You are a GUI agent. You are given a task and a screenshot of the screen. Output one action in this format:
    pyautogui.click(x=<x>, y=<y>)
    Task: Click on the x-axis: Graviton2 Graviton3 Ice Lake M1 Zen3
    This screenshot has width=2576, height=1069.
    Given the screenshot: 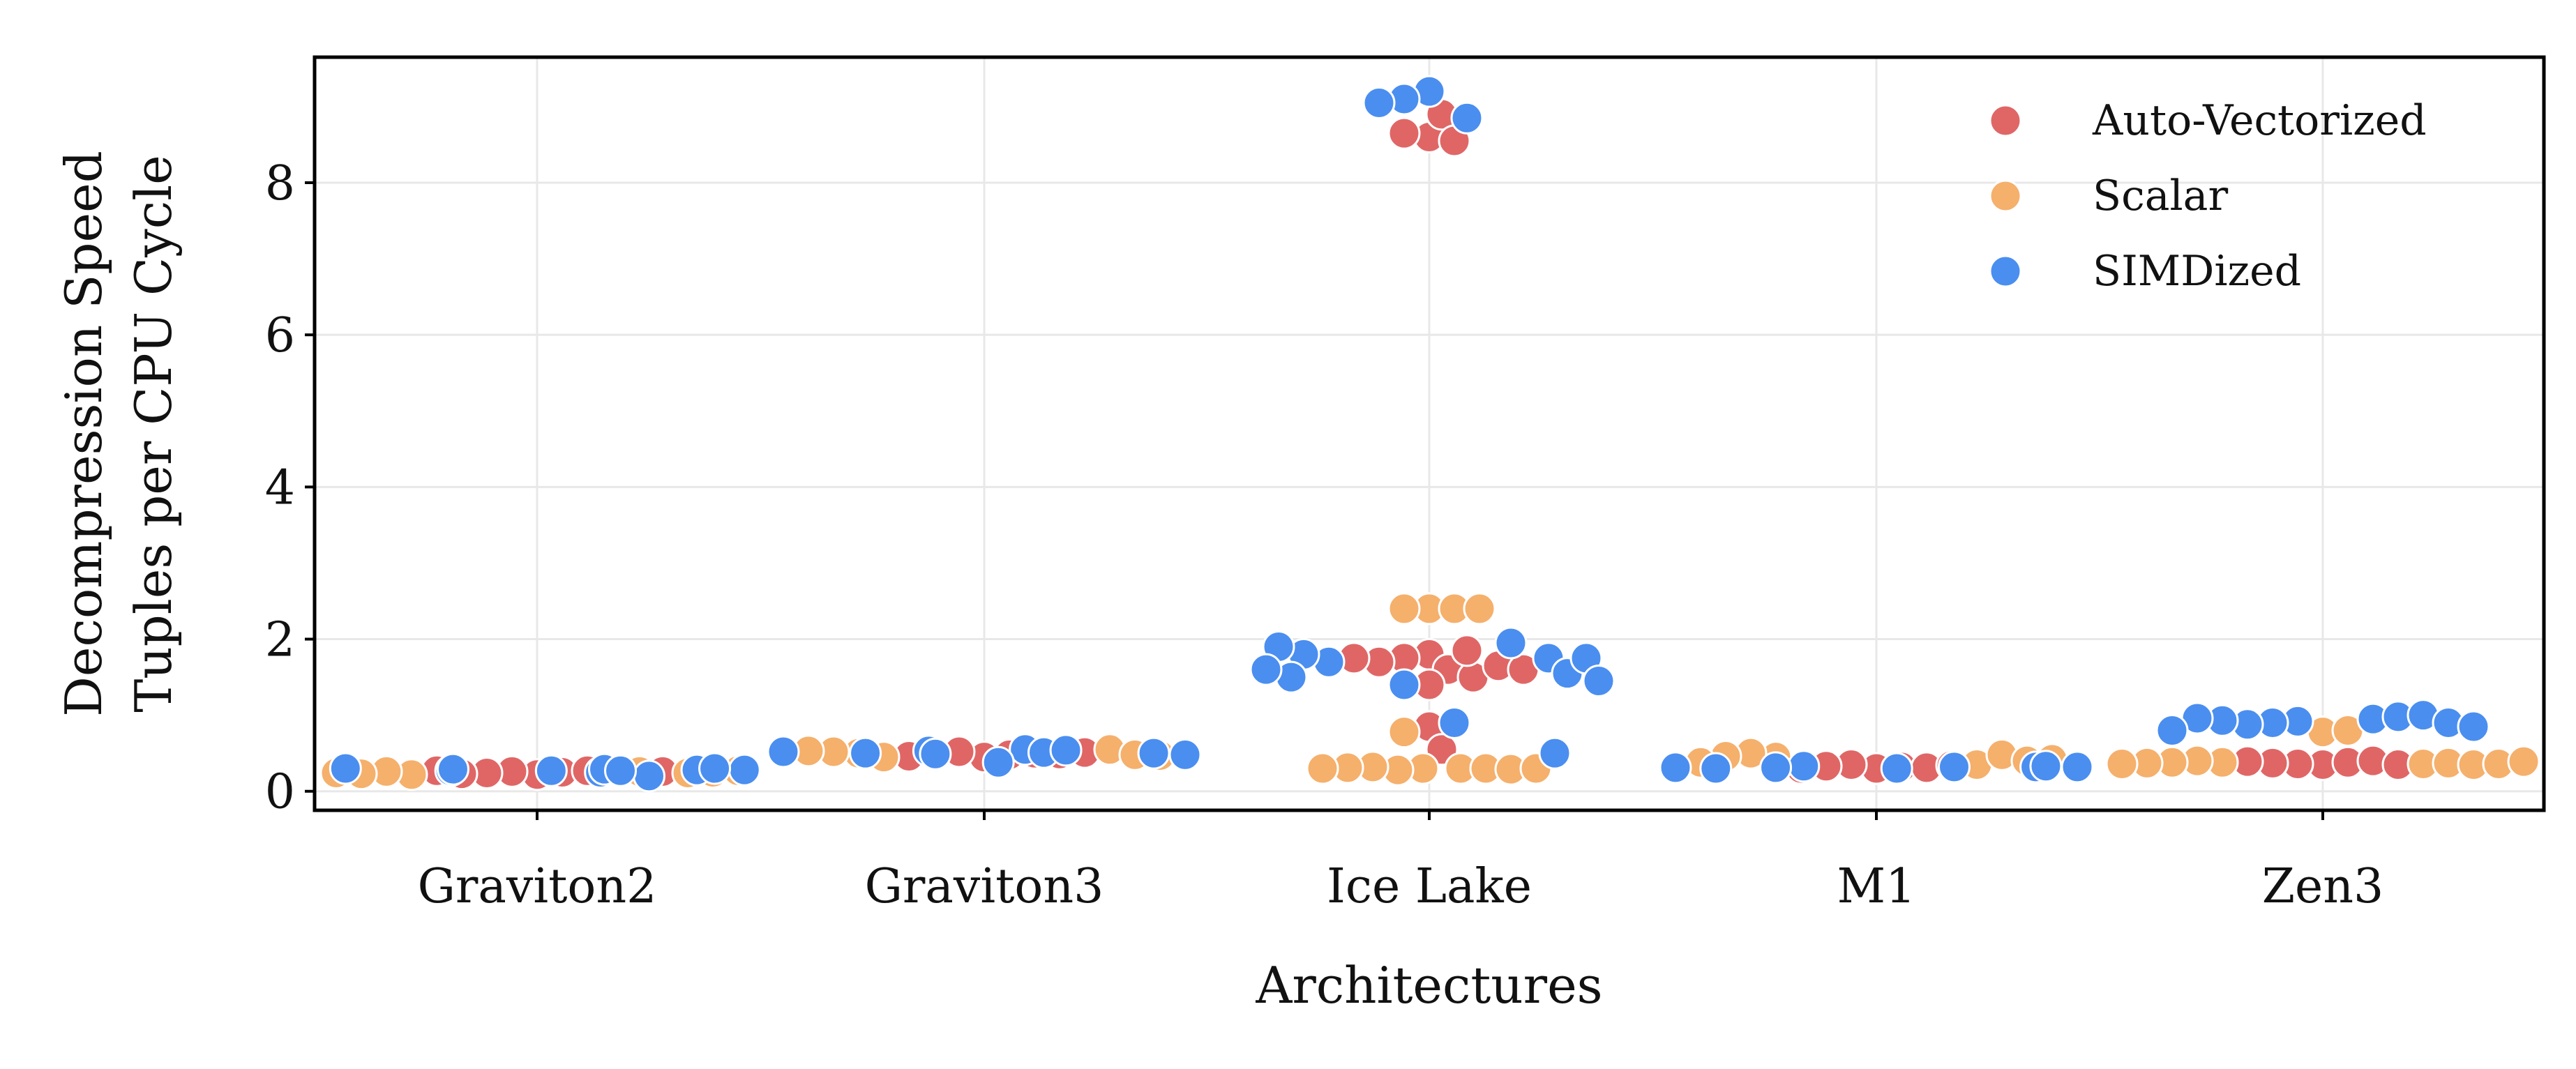 What is the action you would take?
    pyautogui.click(x=1401, y=862)
    